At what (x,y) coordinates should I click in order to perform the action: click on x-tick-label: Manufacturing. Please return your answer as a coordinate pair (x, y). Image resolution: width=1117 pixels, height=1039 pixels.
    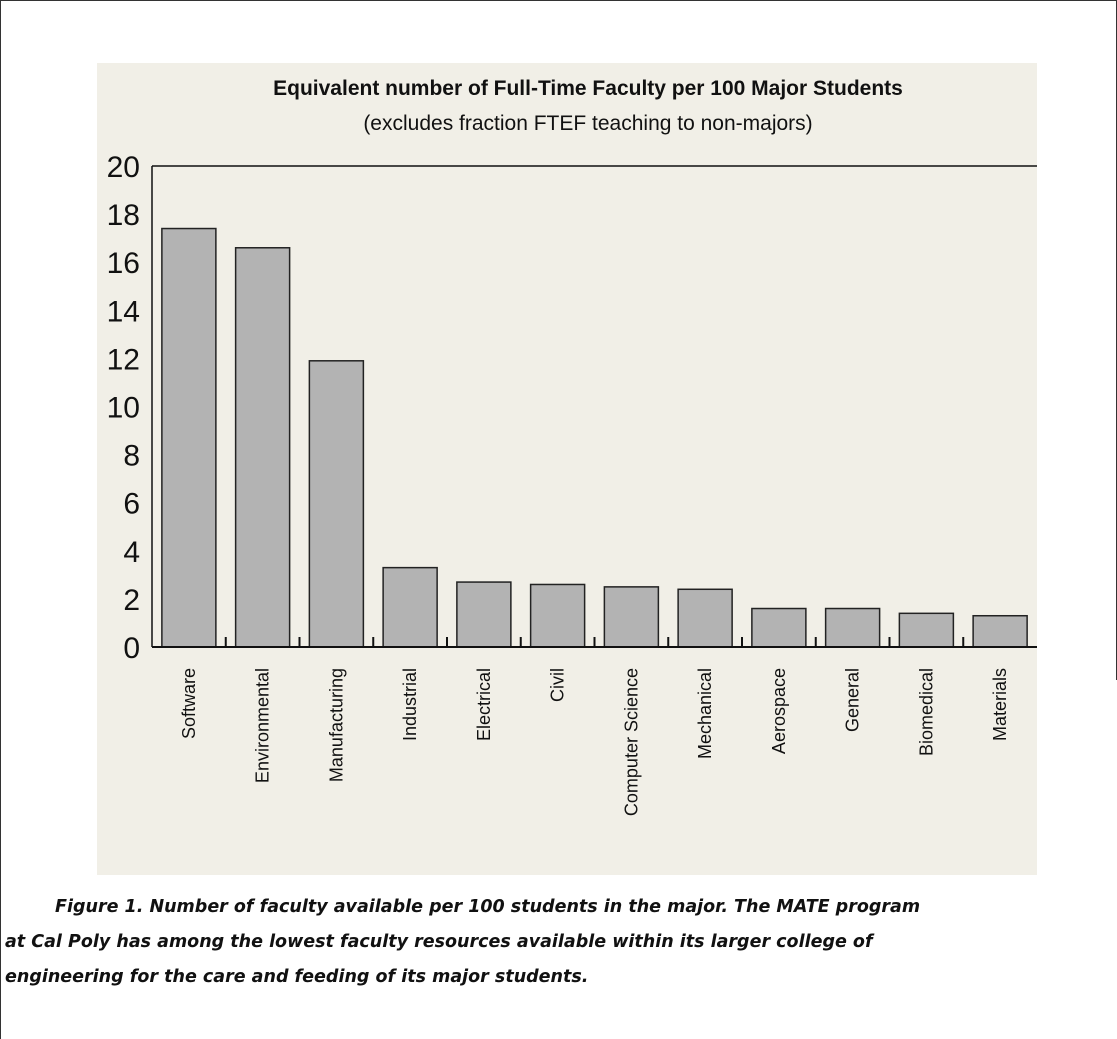
    Looking at the image, I should click on (336, 725).